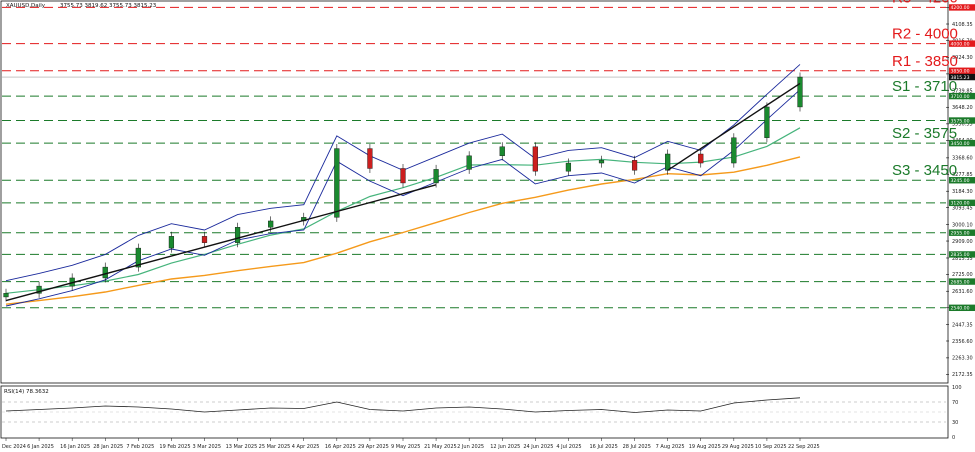  Describe the element at coordinates (962, 275) in the screenshot. I see `price-tick-label: 2725.00` at that location.